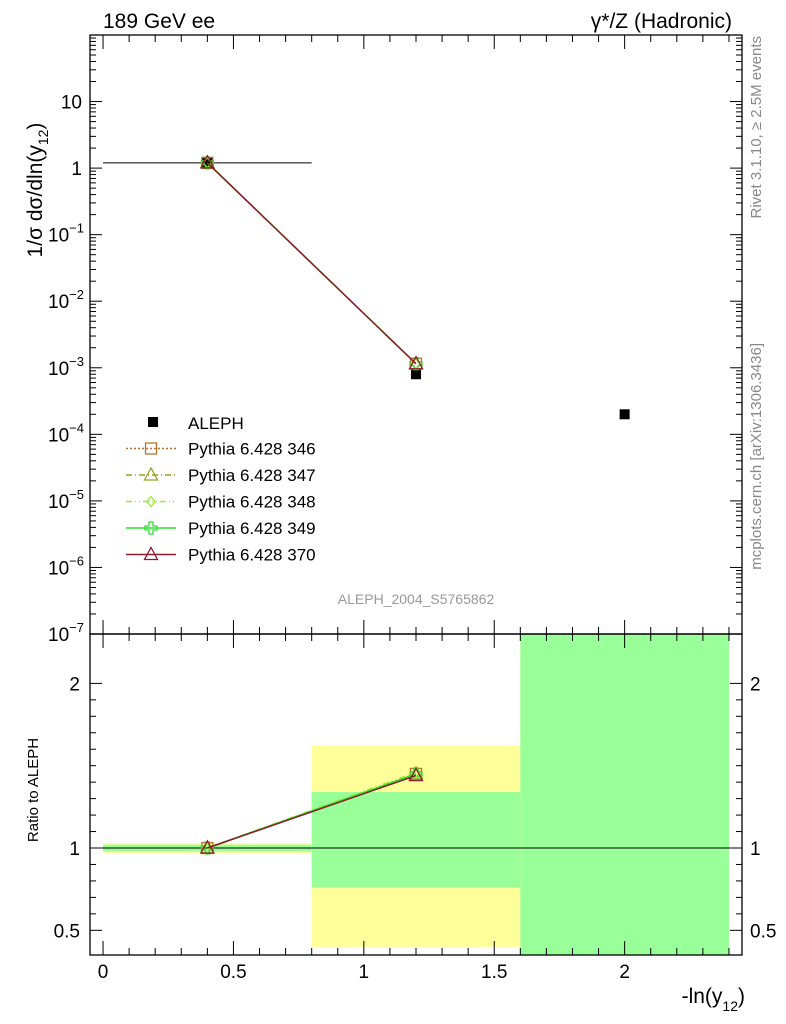  Describe the element at coordinates (252, 555) in the screenshot. I see `legend-label-4: Pythia 6.428 370` at that location.